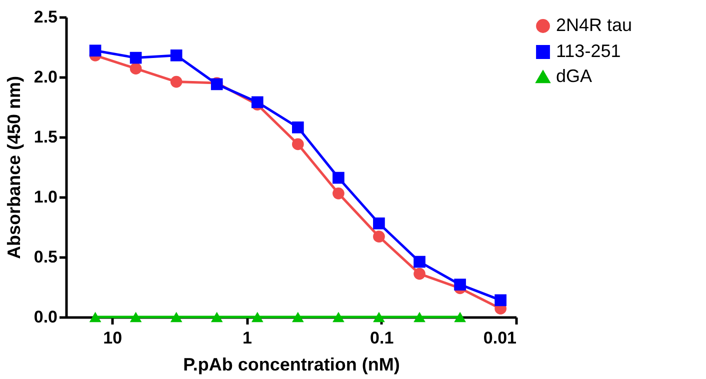 The image size is (706, 379). What do you see at coordinates (46, 77) in the screenshot?
I see `y-tick-label: 2.0` at bounding box center [46, 77].